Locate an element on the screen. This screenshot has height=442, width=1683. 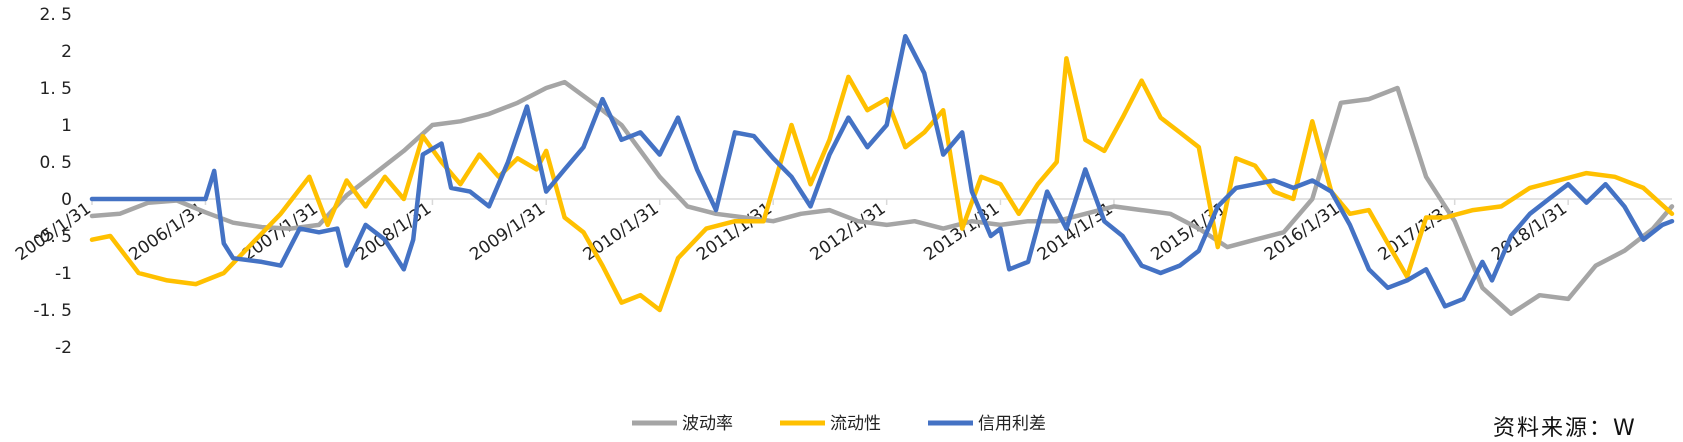
x-tick-label: 2009/1/31 is located at coordinates (507, 232).